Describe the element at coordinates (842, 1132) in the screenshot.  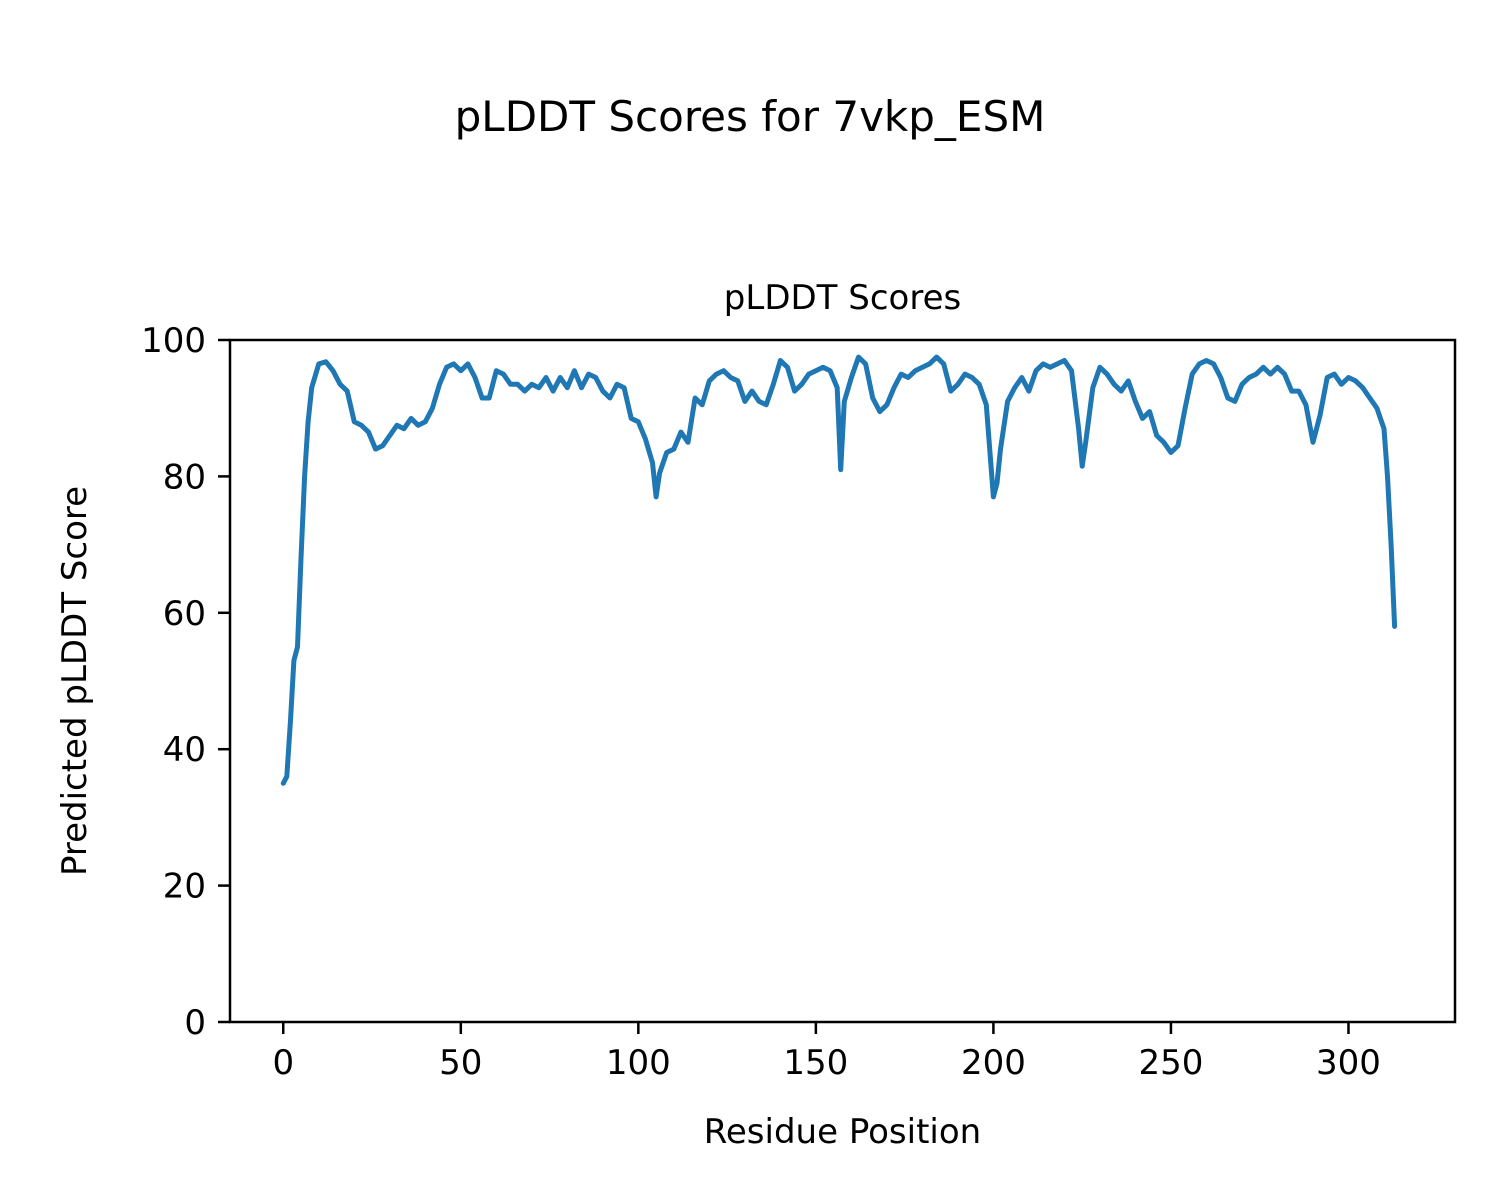
I see `x-axis-label: Residue Position` at that location.